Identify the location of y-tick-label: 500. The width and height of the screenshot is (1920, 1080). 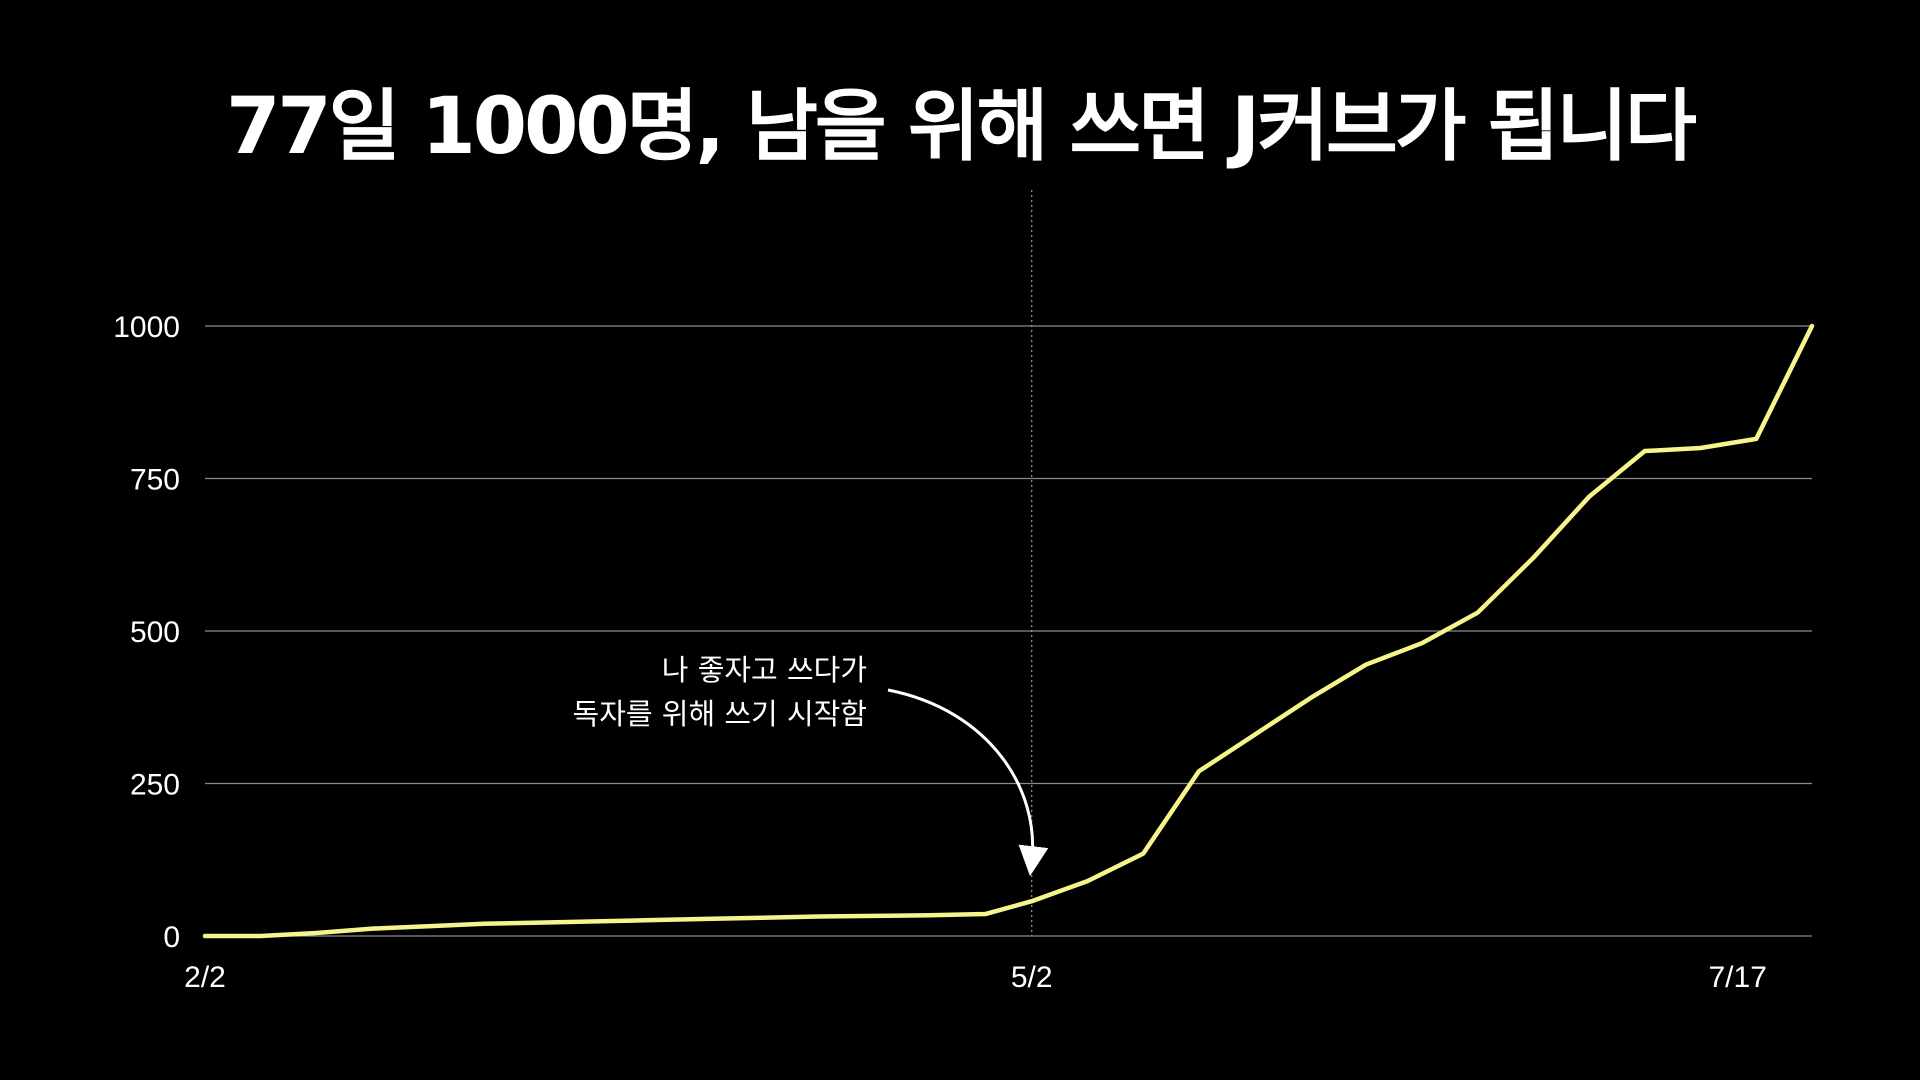
(155, 632).